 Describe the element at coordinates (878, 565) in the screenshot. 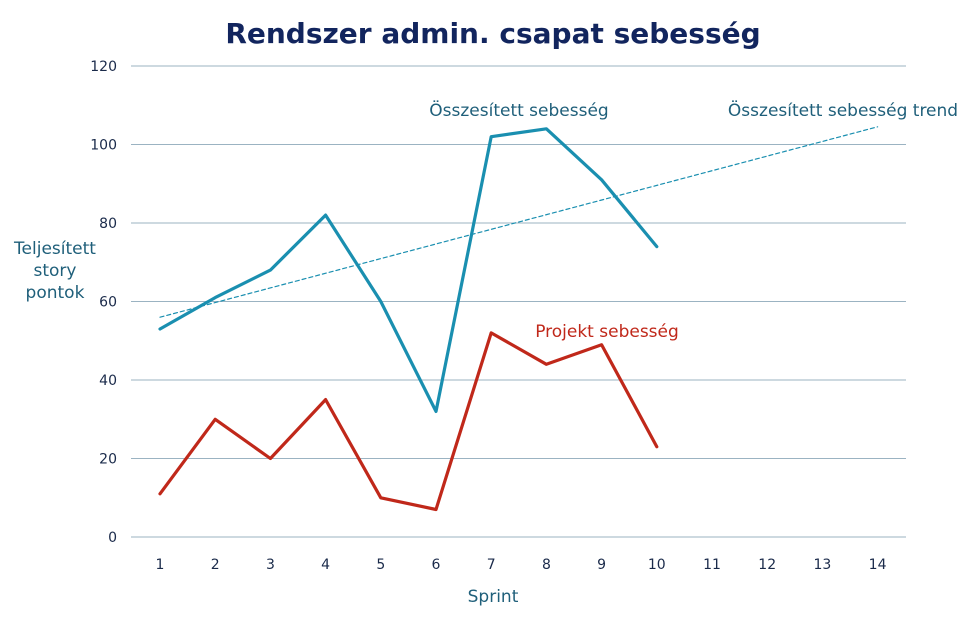

I see `x-tick-label: 14` at that location.